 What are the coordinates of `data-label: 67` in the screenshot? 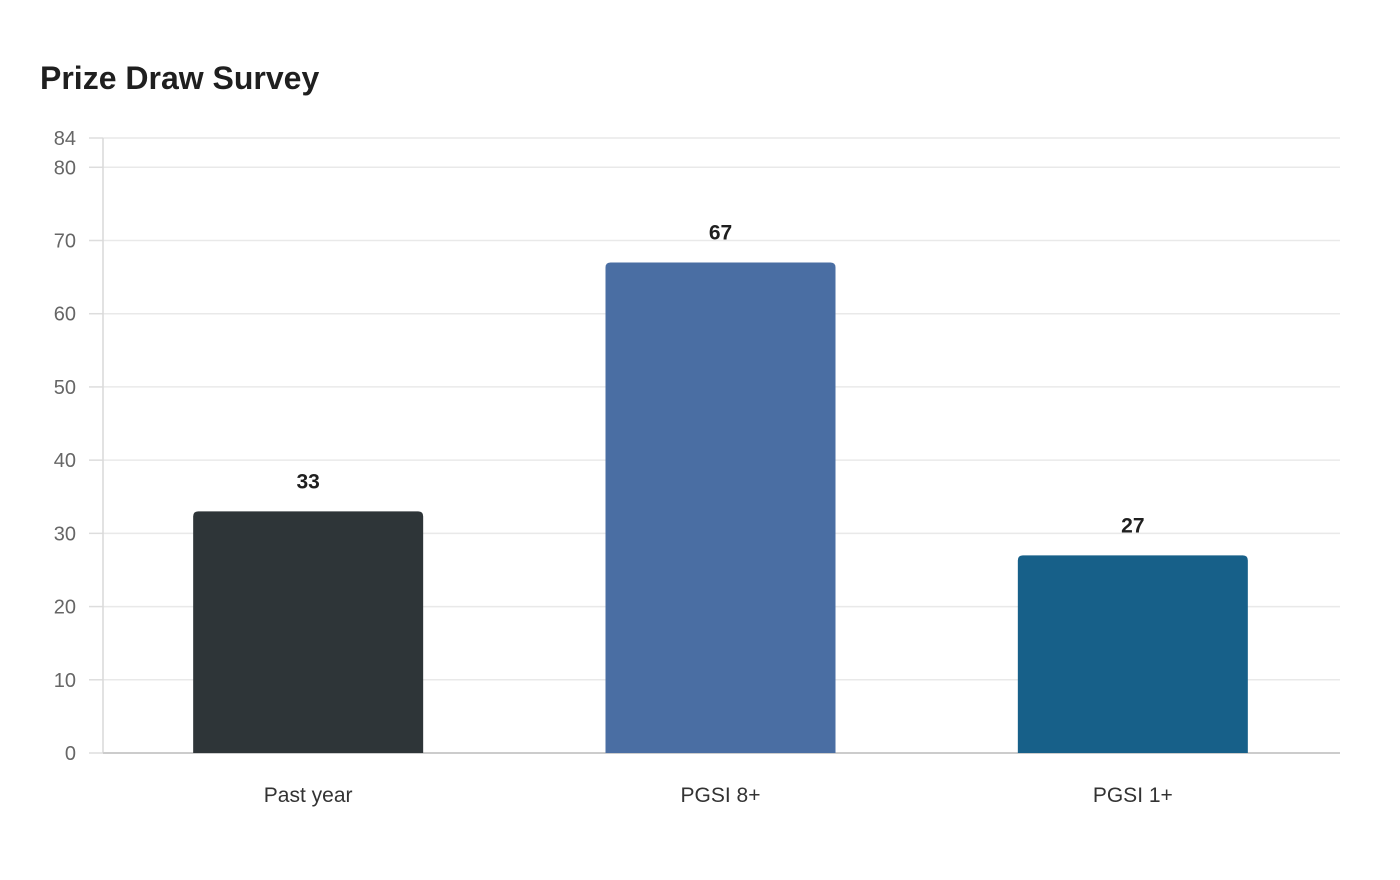 It's located at (720, 232).